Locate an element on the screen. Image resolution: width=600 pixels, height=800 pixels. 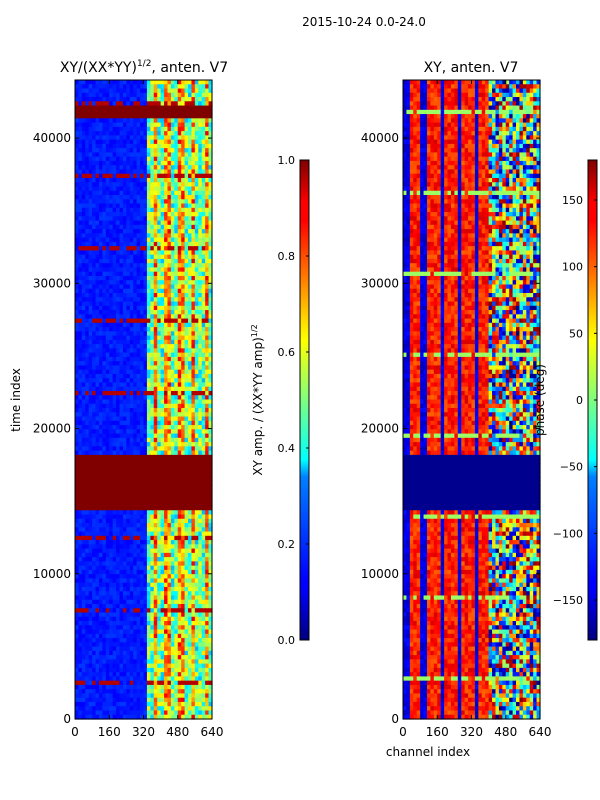
amp-title-suffix: , anten. V7 is located at coordinates (189, 68).